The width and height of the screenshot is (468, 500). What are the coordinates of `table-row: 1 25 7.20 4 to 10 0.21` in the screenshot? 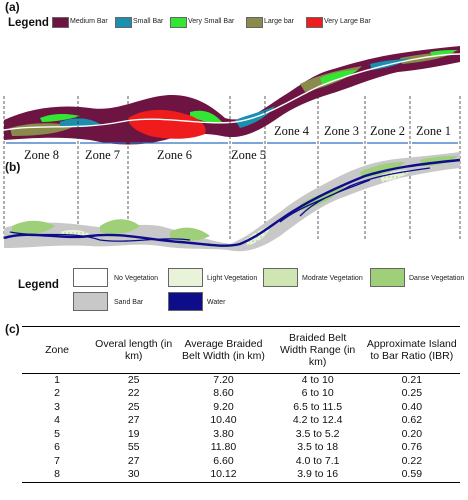 It's located at (241, 381).